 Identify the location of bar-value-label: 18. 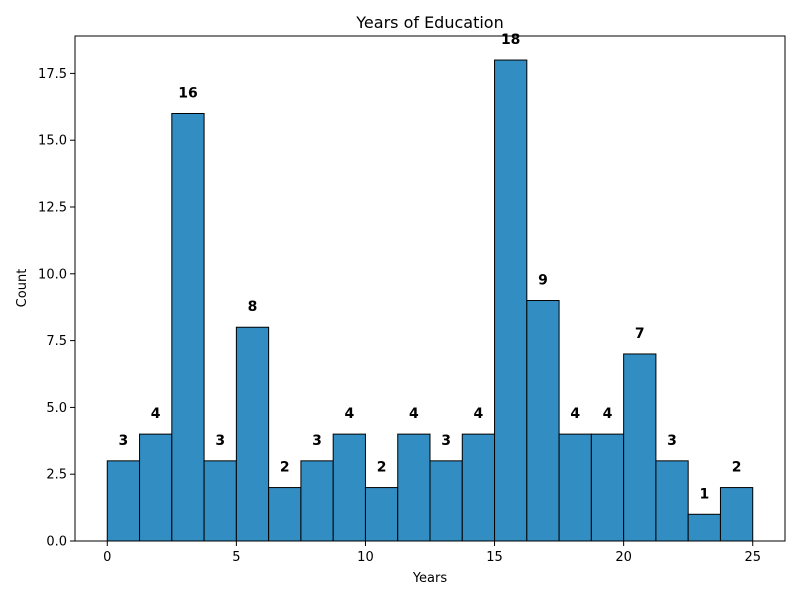
(510, 40).